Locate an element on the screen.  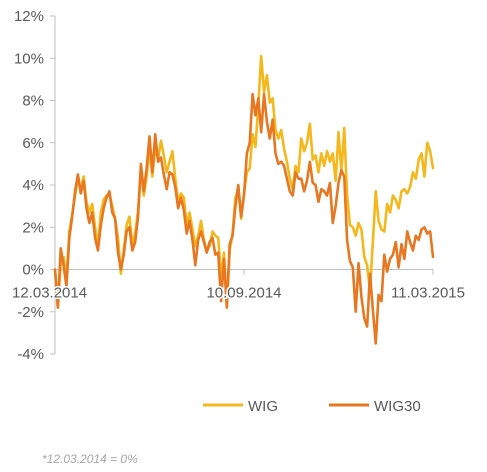
y-tick-label: 12% is located at coordinates (29, 16).